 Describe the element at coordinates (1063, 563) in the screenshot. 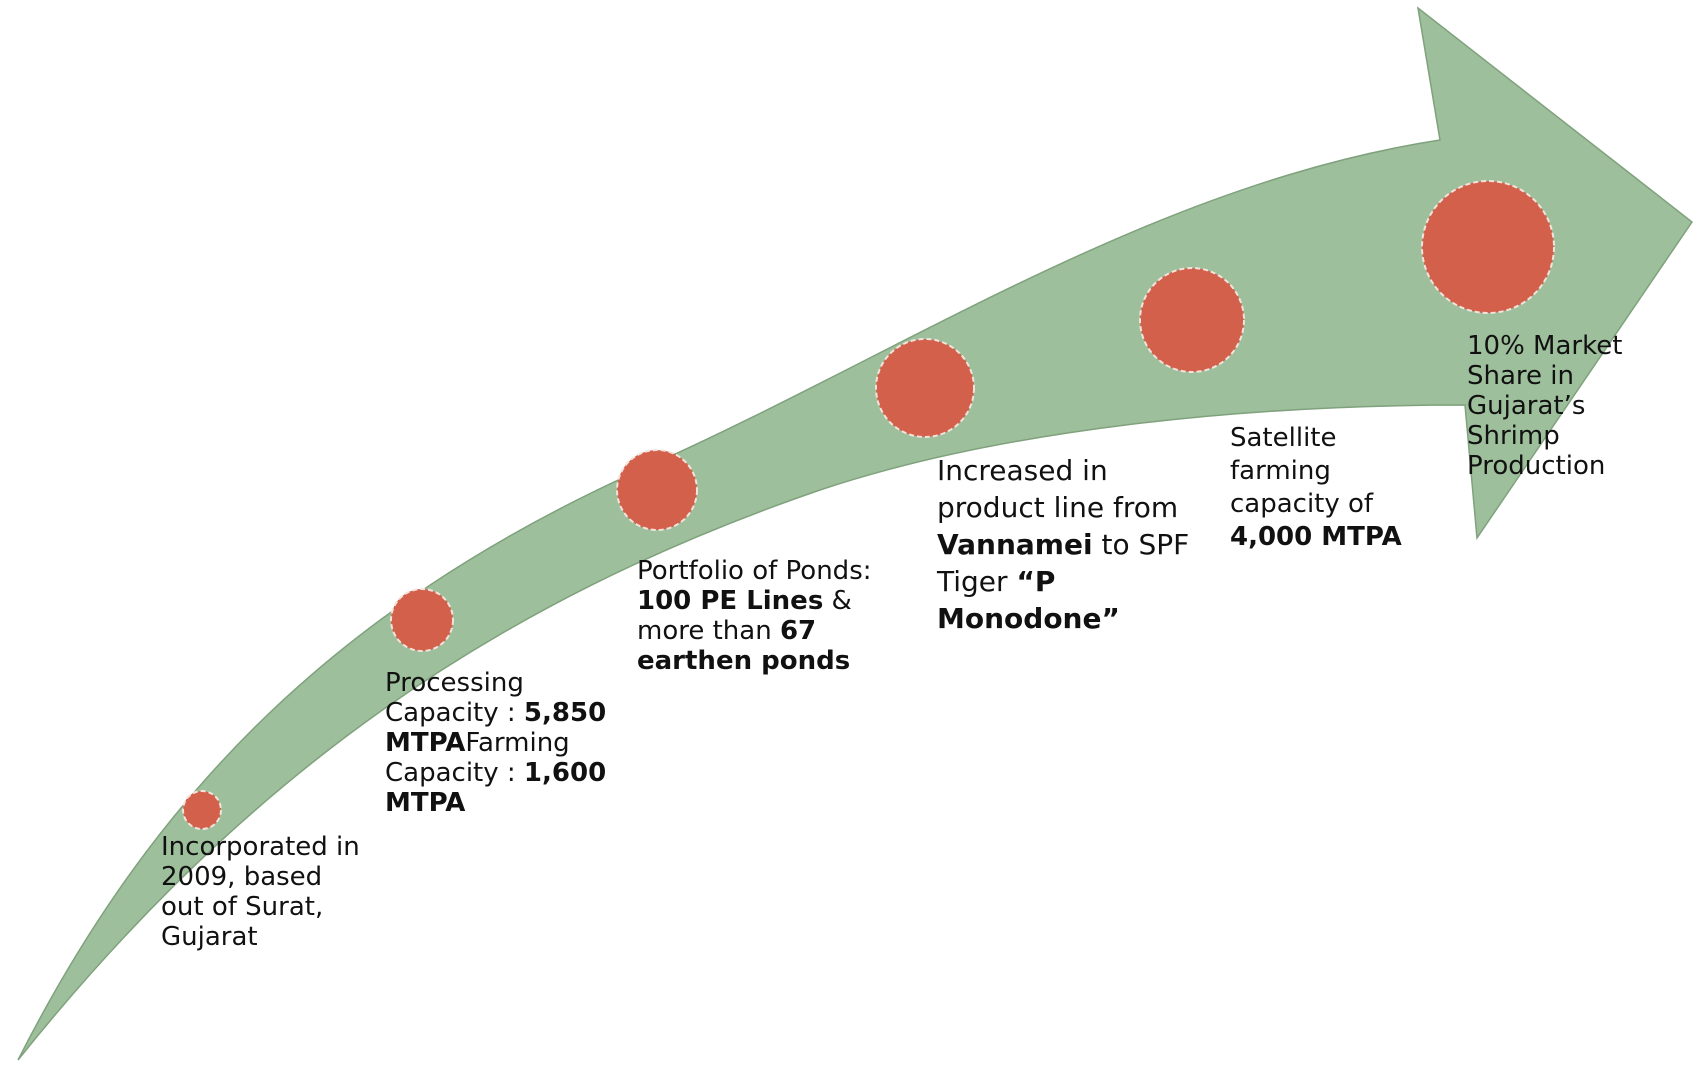

I see `milestone-text: to SPF Tiger` at that location.